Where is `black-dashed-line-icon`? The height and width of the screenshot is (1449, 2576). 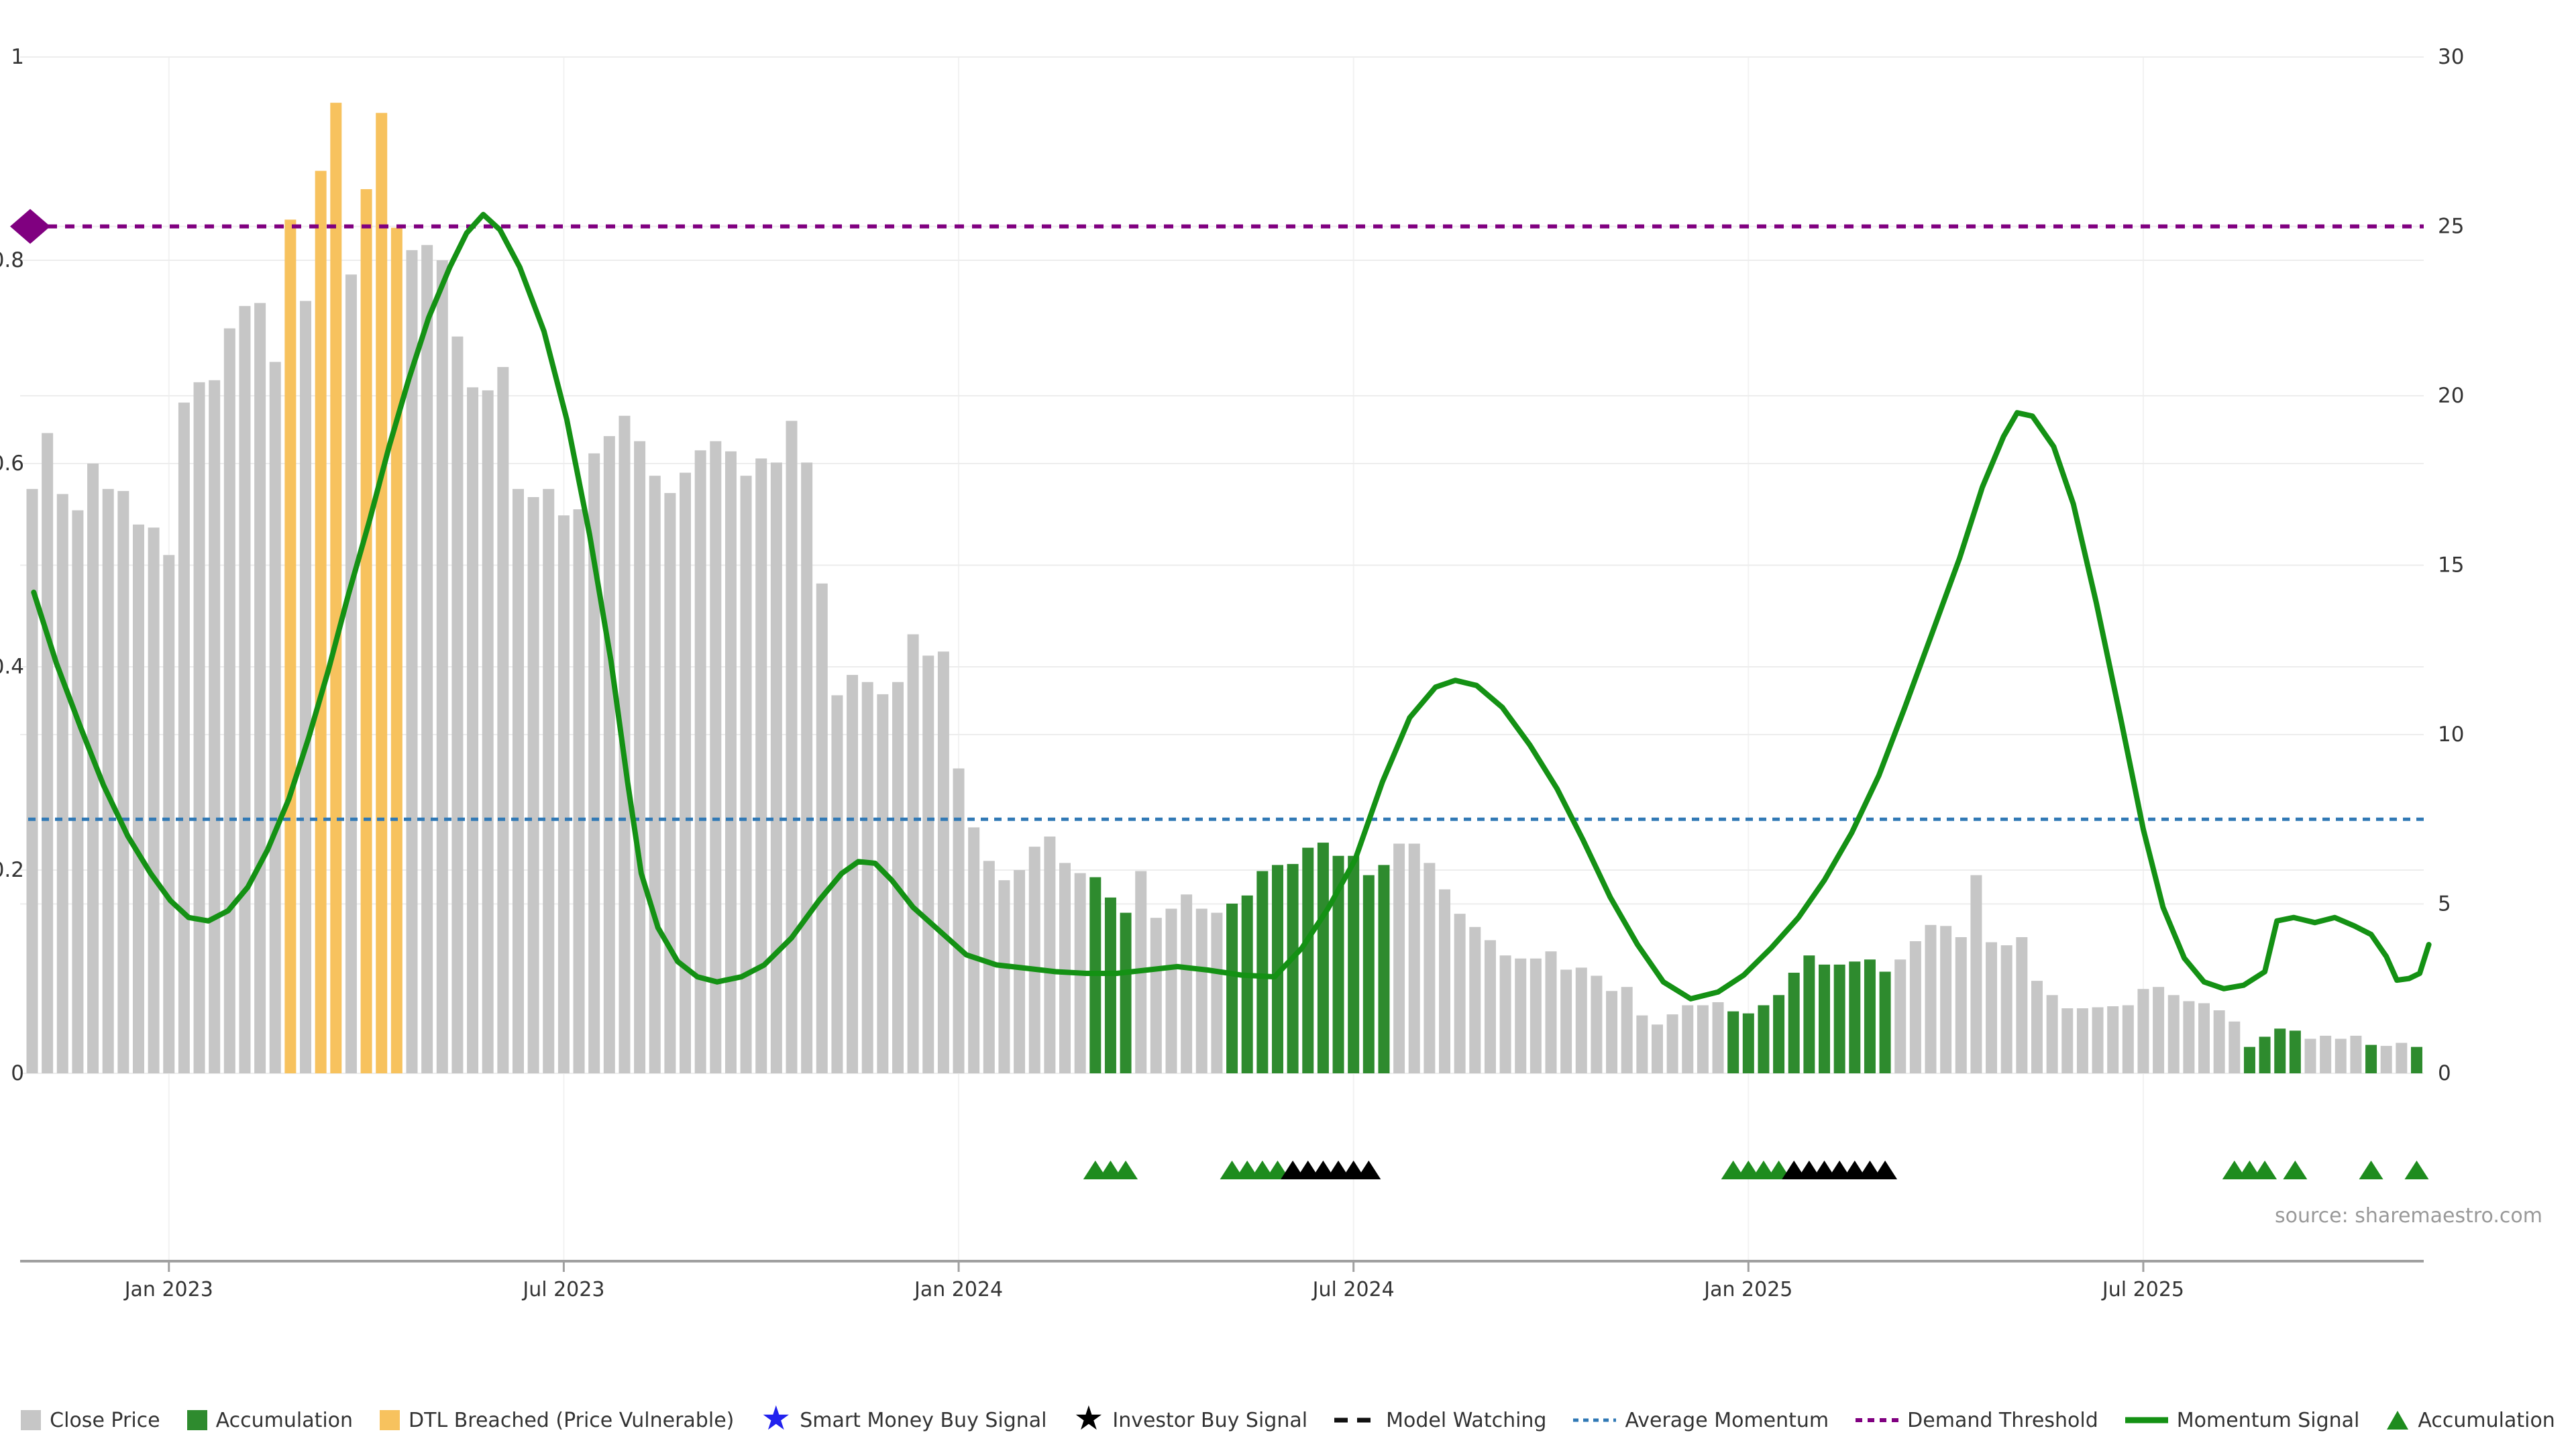
black-dashed-line-icon is located at coordinates (1356, 1420).